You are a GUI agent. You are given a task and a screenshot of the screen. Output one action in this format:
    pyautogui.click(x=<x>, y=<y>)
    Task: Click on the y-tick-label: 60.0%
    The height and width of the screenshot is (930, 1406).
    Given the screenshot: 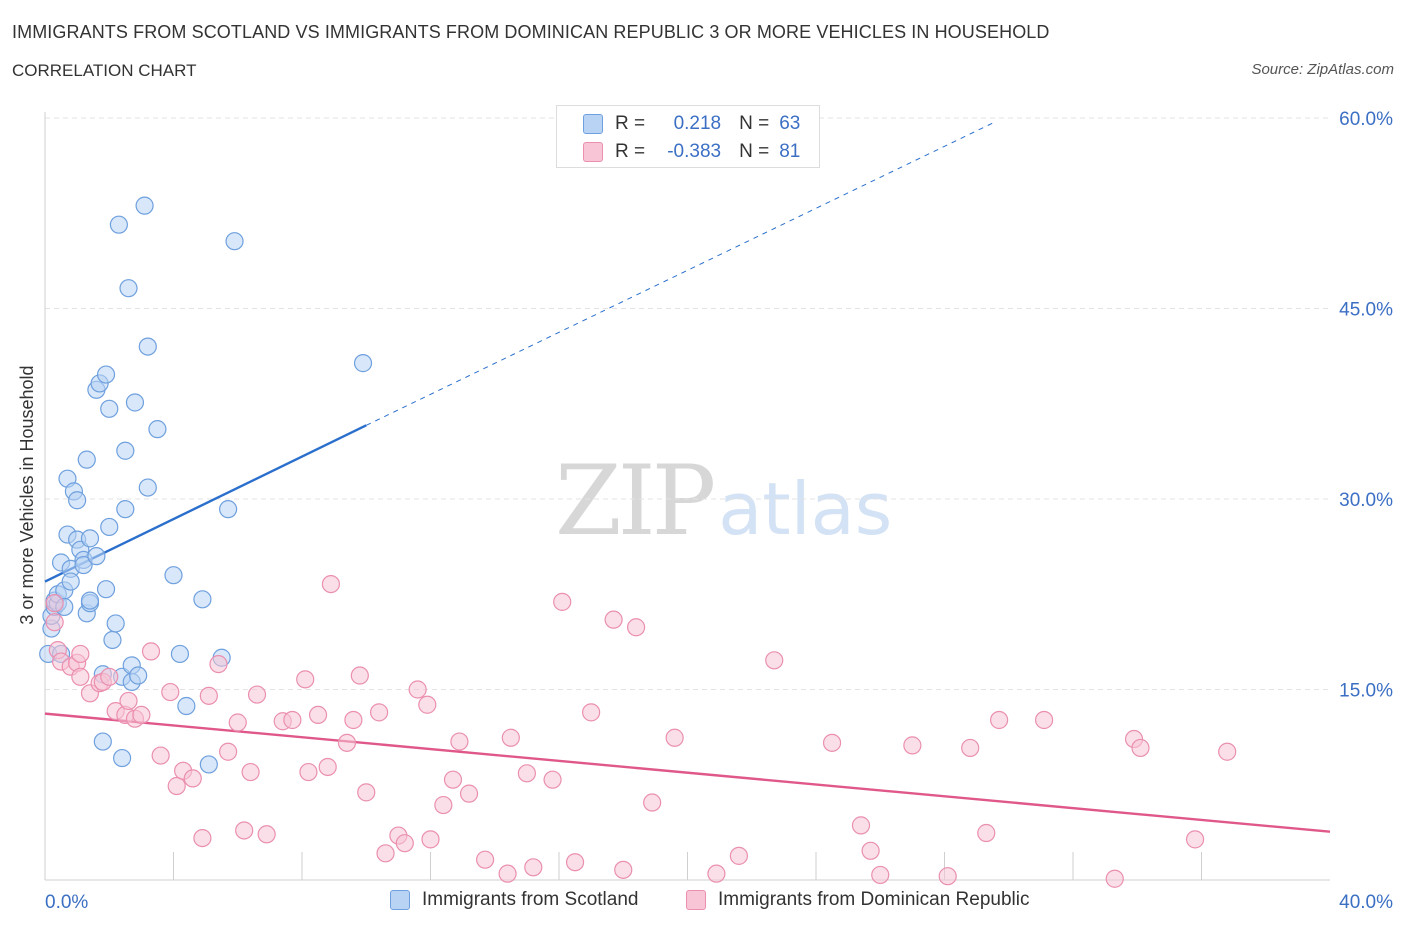 What is the action you would take?
    pyautogui.click(x=1366, y=119)
    